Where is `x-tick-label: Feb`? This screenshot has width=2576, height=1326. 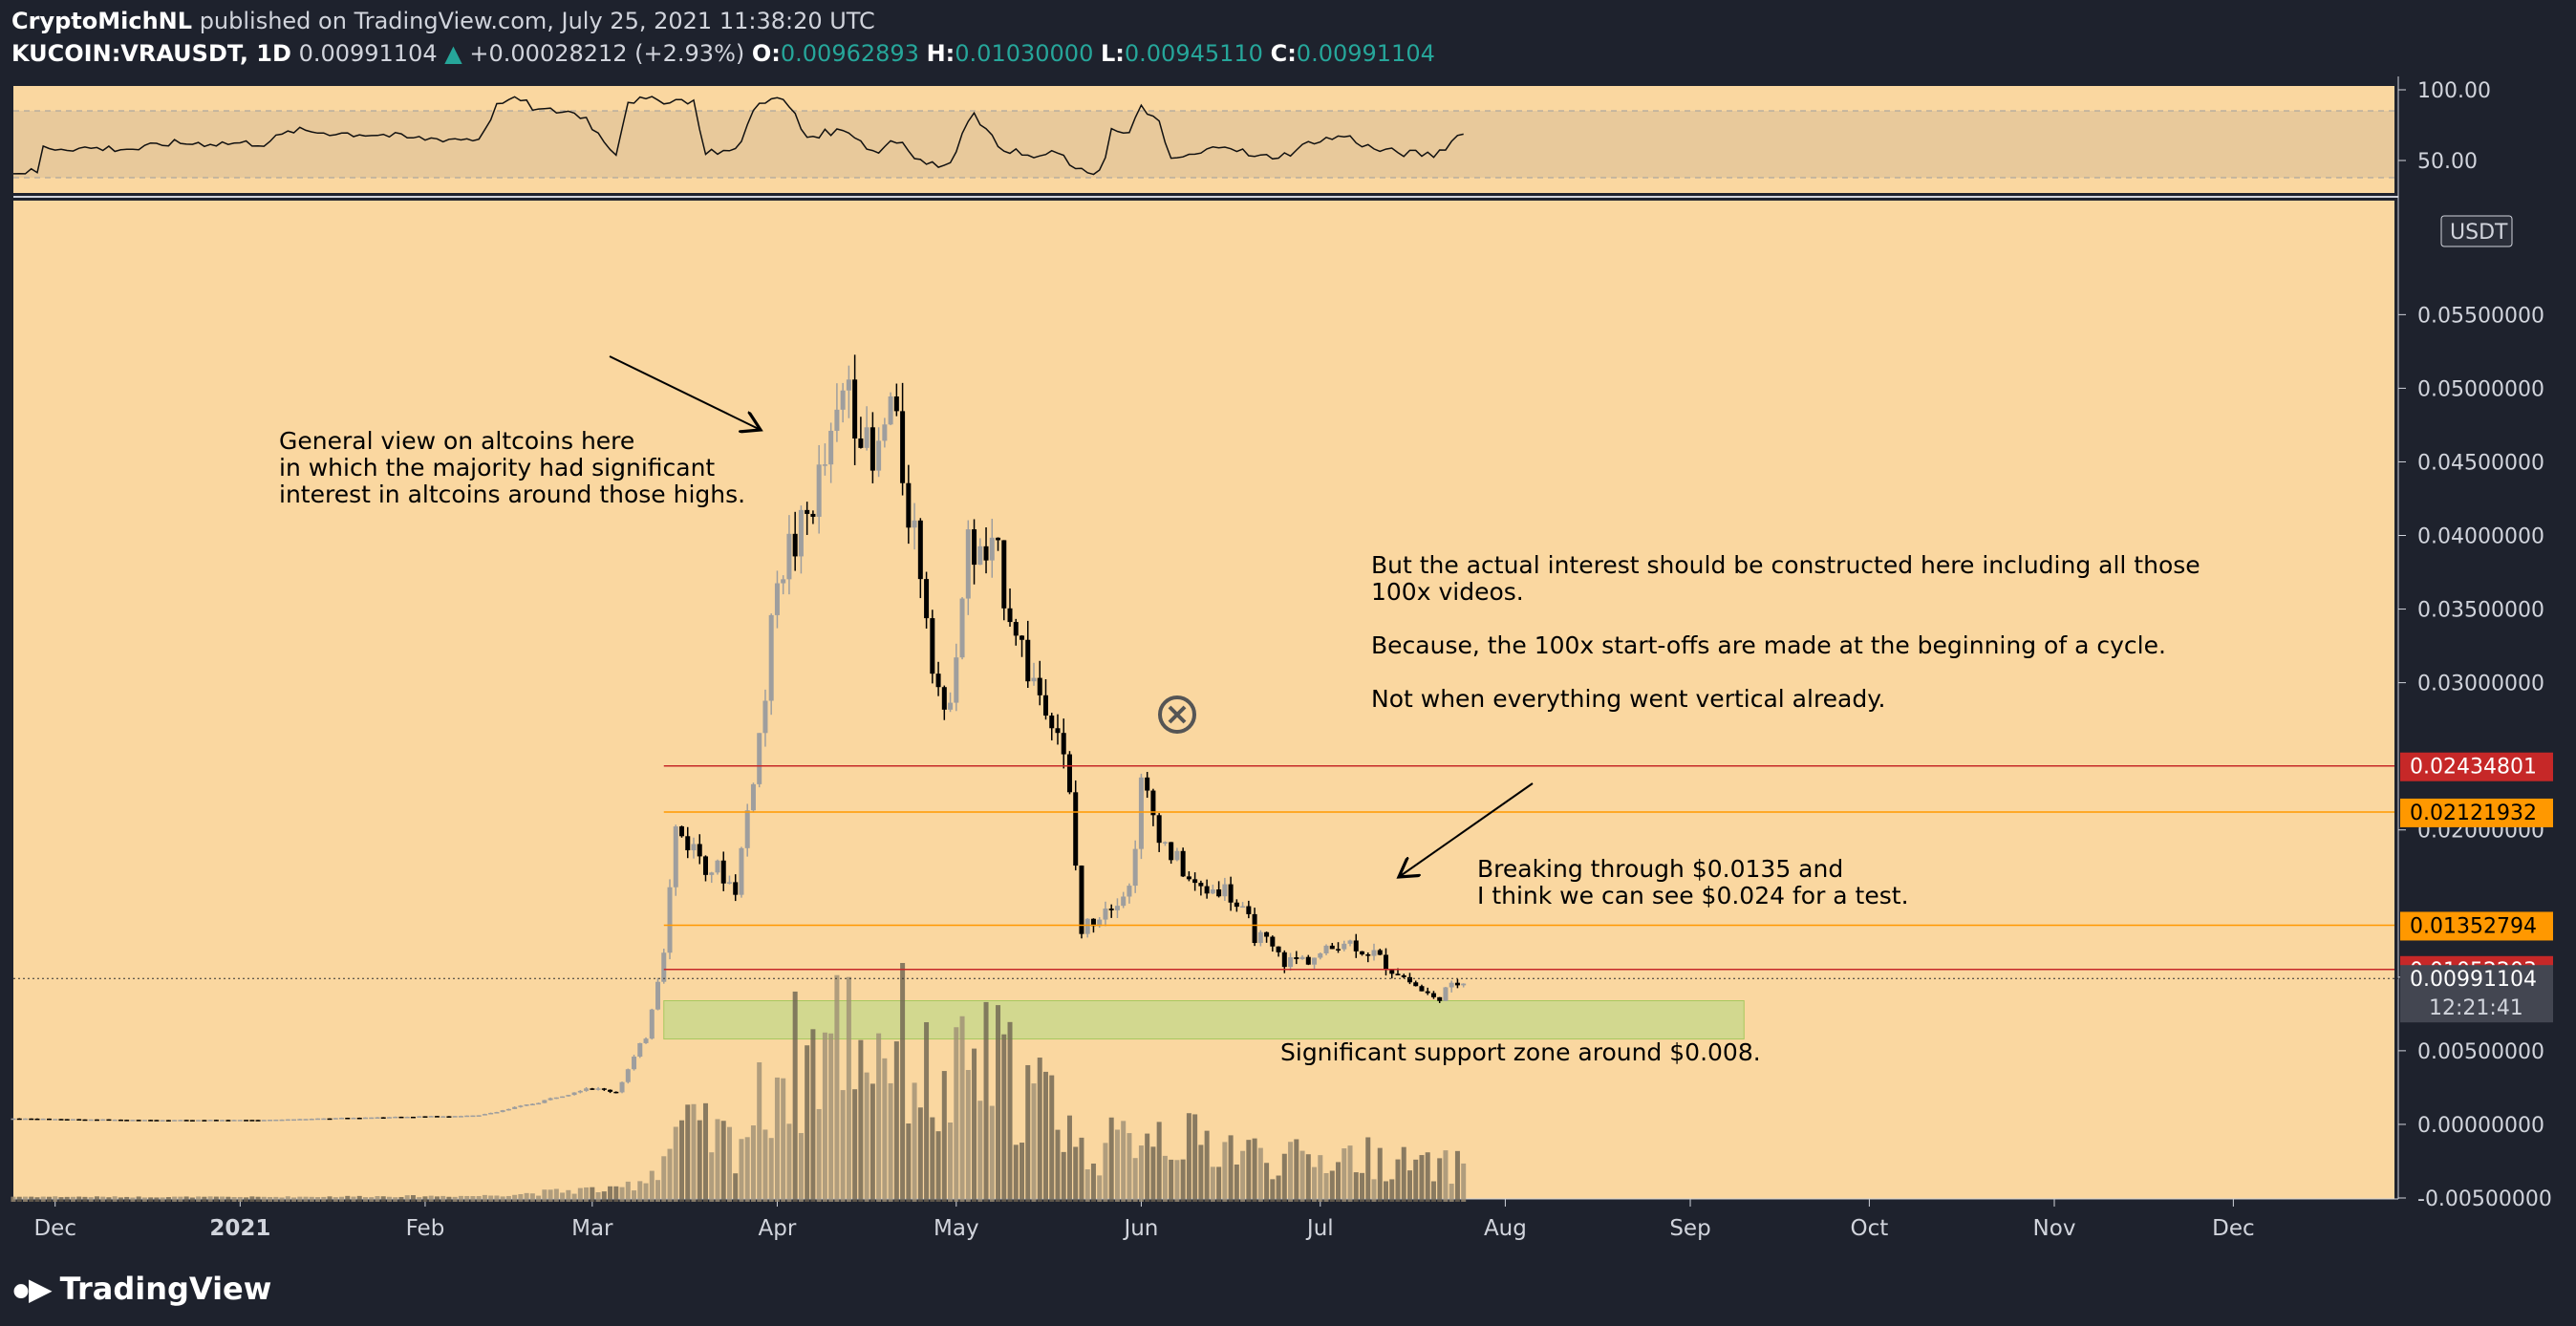 x-tick-label: Feb is located at coordinates (425, 1228).